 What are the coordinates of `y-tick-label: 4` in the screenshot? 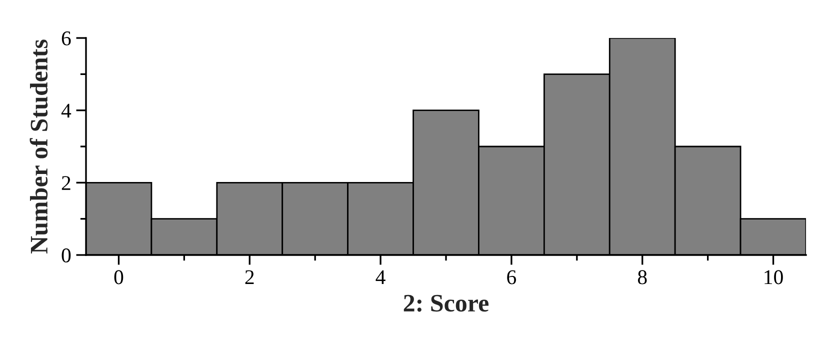 It's located at (66, 111).